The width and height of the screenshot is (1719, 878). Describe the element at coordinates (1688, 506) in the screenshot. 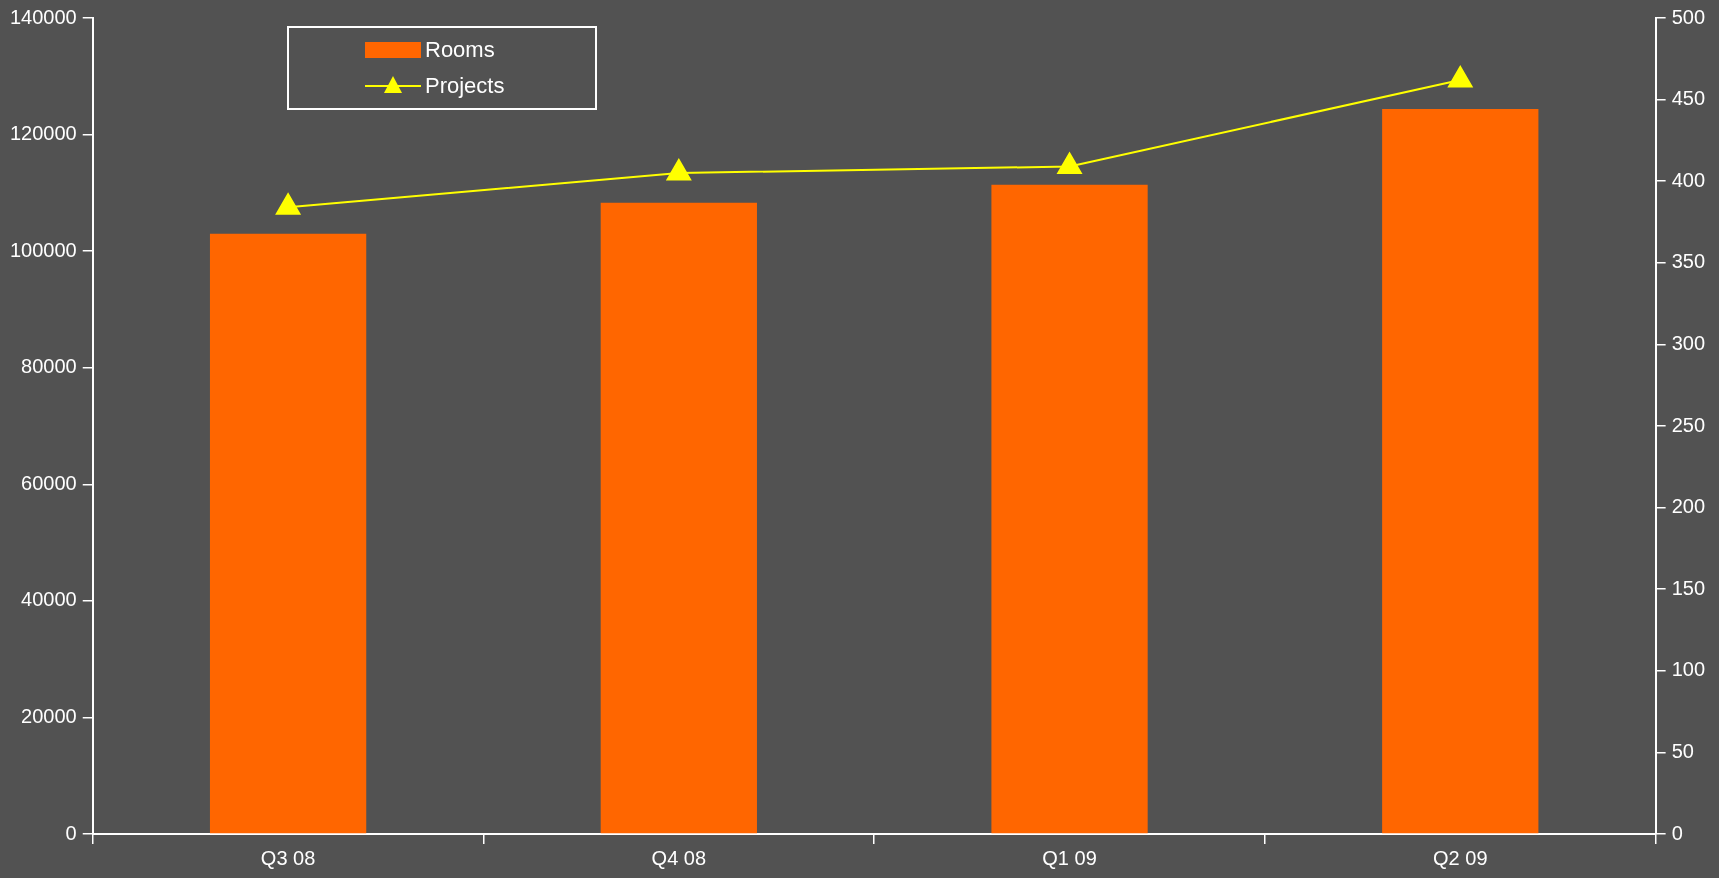

I see `y2-tick-label: 200` at that location.